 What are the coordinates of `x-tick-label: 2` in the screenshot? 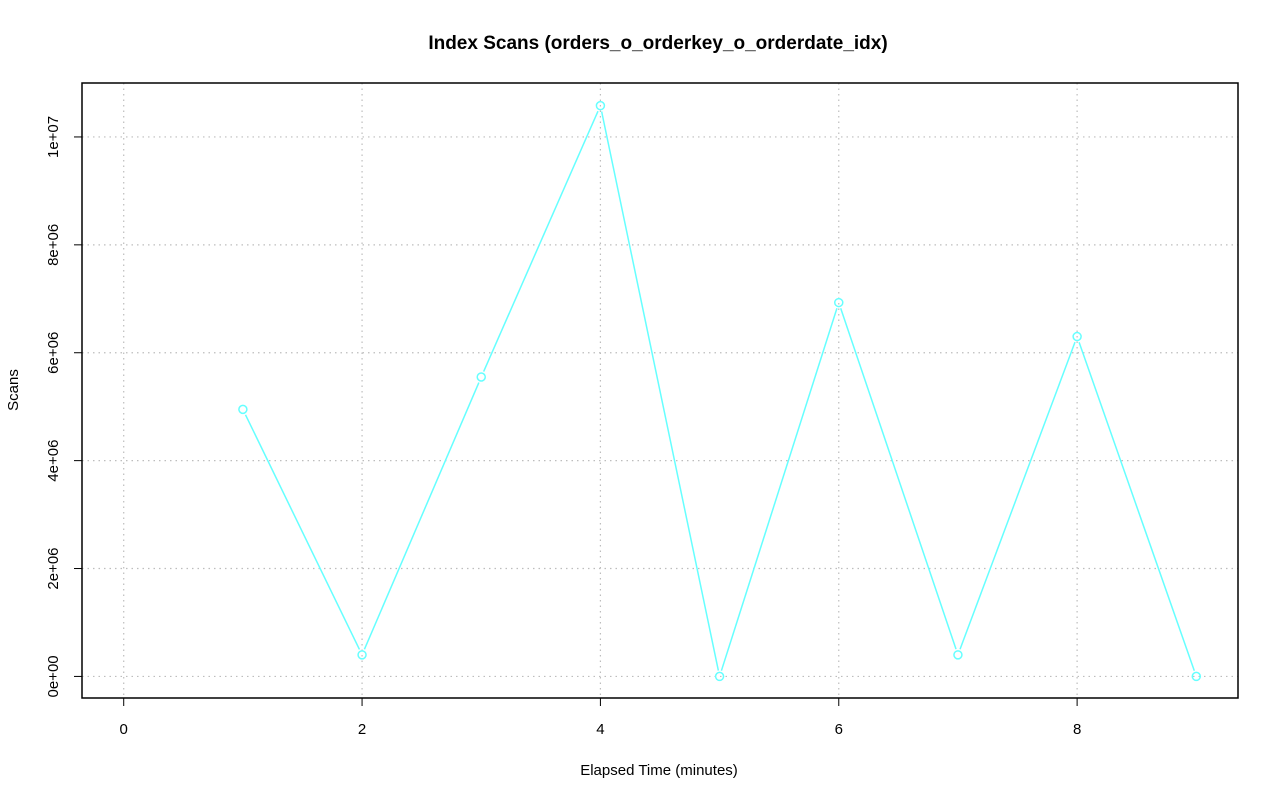 It's located at (362, 729).